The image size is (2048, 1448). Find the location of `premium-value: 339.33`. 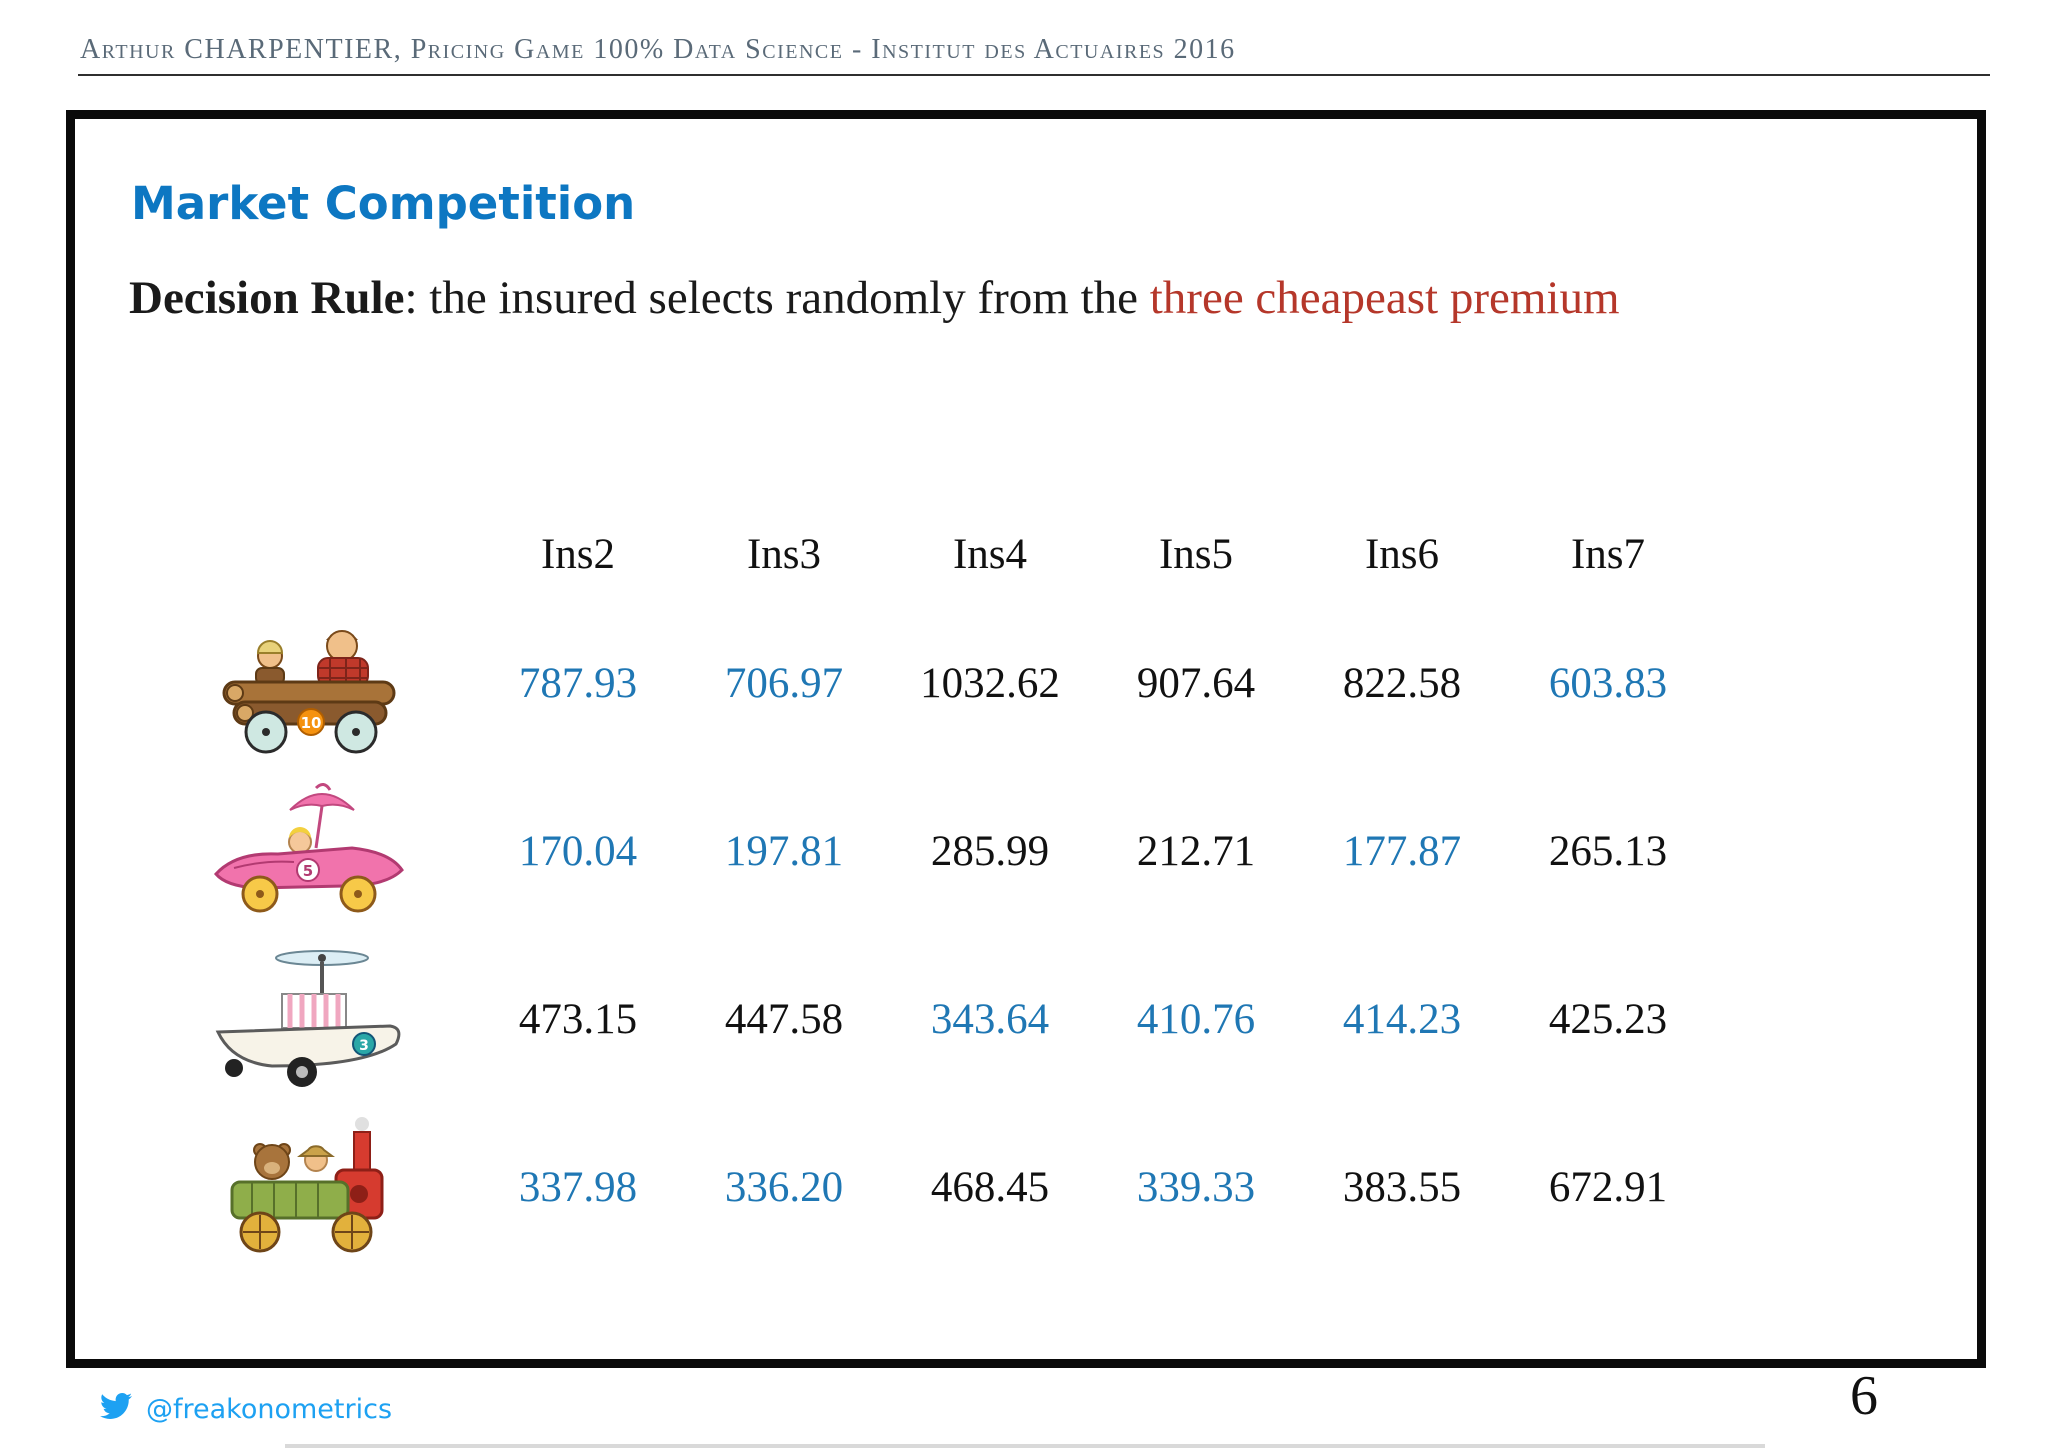

premium-value: 339.33 is located at coordinates (1196, 1187).